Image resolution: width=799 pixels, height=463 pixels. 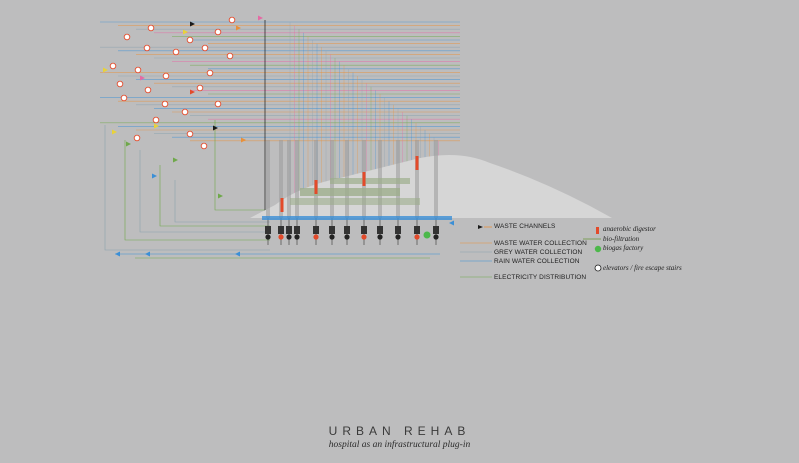 What do you see at coordinates (525, 226) in the screenshot?
I see `legend-waste-channels: WASTE CHANNELS` at bounding box center [525, 226].